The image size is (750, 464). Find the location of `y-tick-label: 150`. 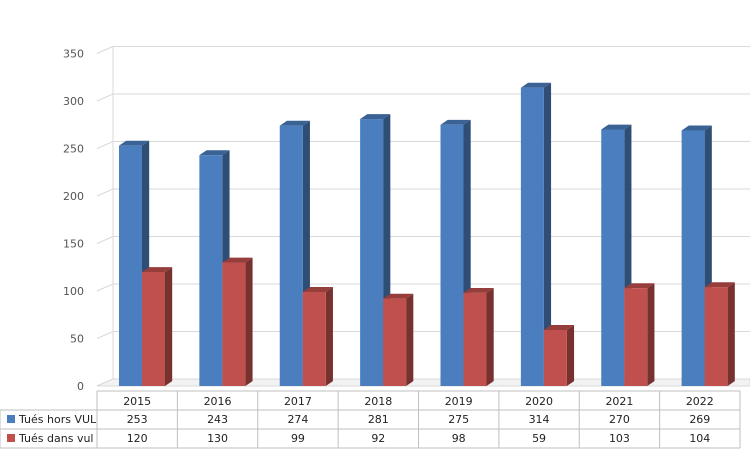

y-tick-label: 150 is located at coordinates (73, 244).